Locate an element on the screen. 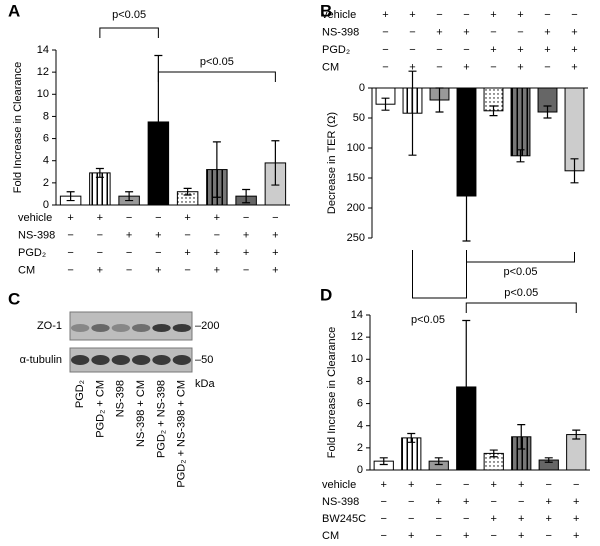 Image resolution: width=600 pixels, height=546 pixels. marker-label: –50 is located at coordinates (204, 360).